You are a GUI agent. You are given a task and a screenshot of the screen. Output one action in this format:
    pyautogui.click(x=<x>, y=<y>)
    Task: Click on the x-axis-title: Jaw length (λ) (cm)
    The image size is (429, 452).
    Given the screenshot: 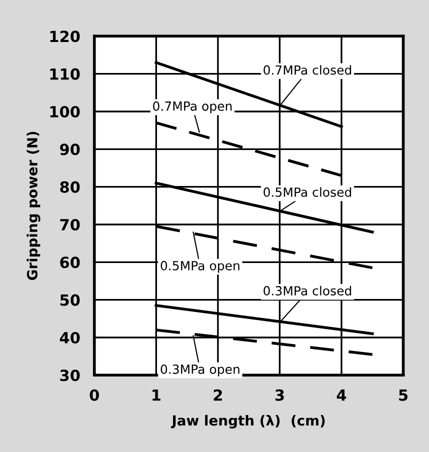 What is the action you would take?
    pyautogui.click(x=247, y=421)
    